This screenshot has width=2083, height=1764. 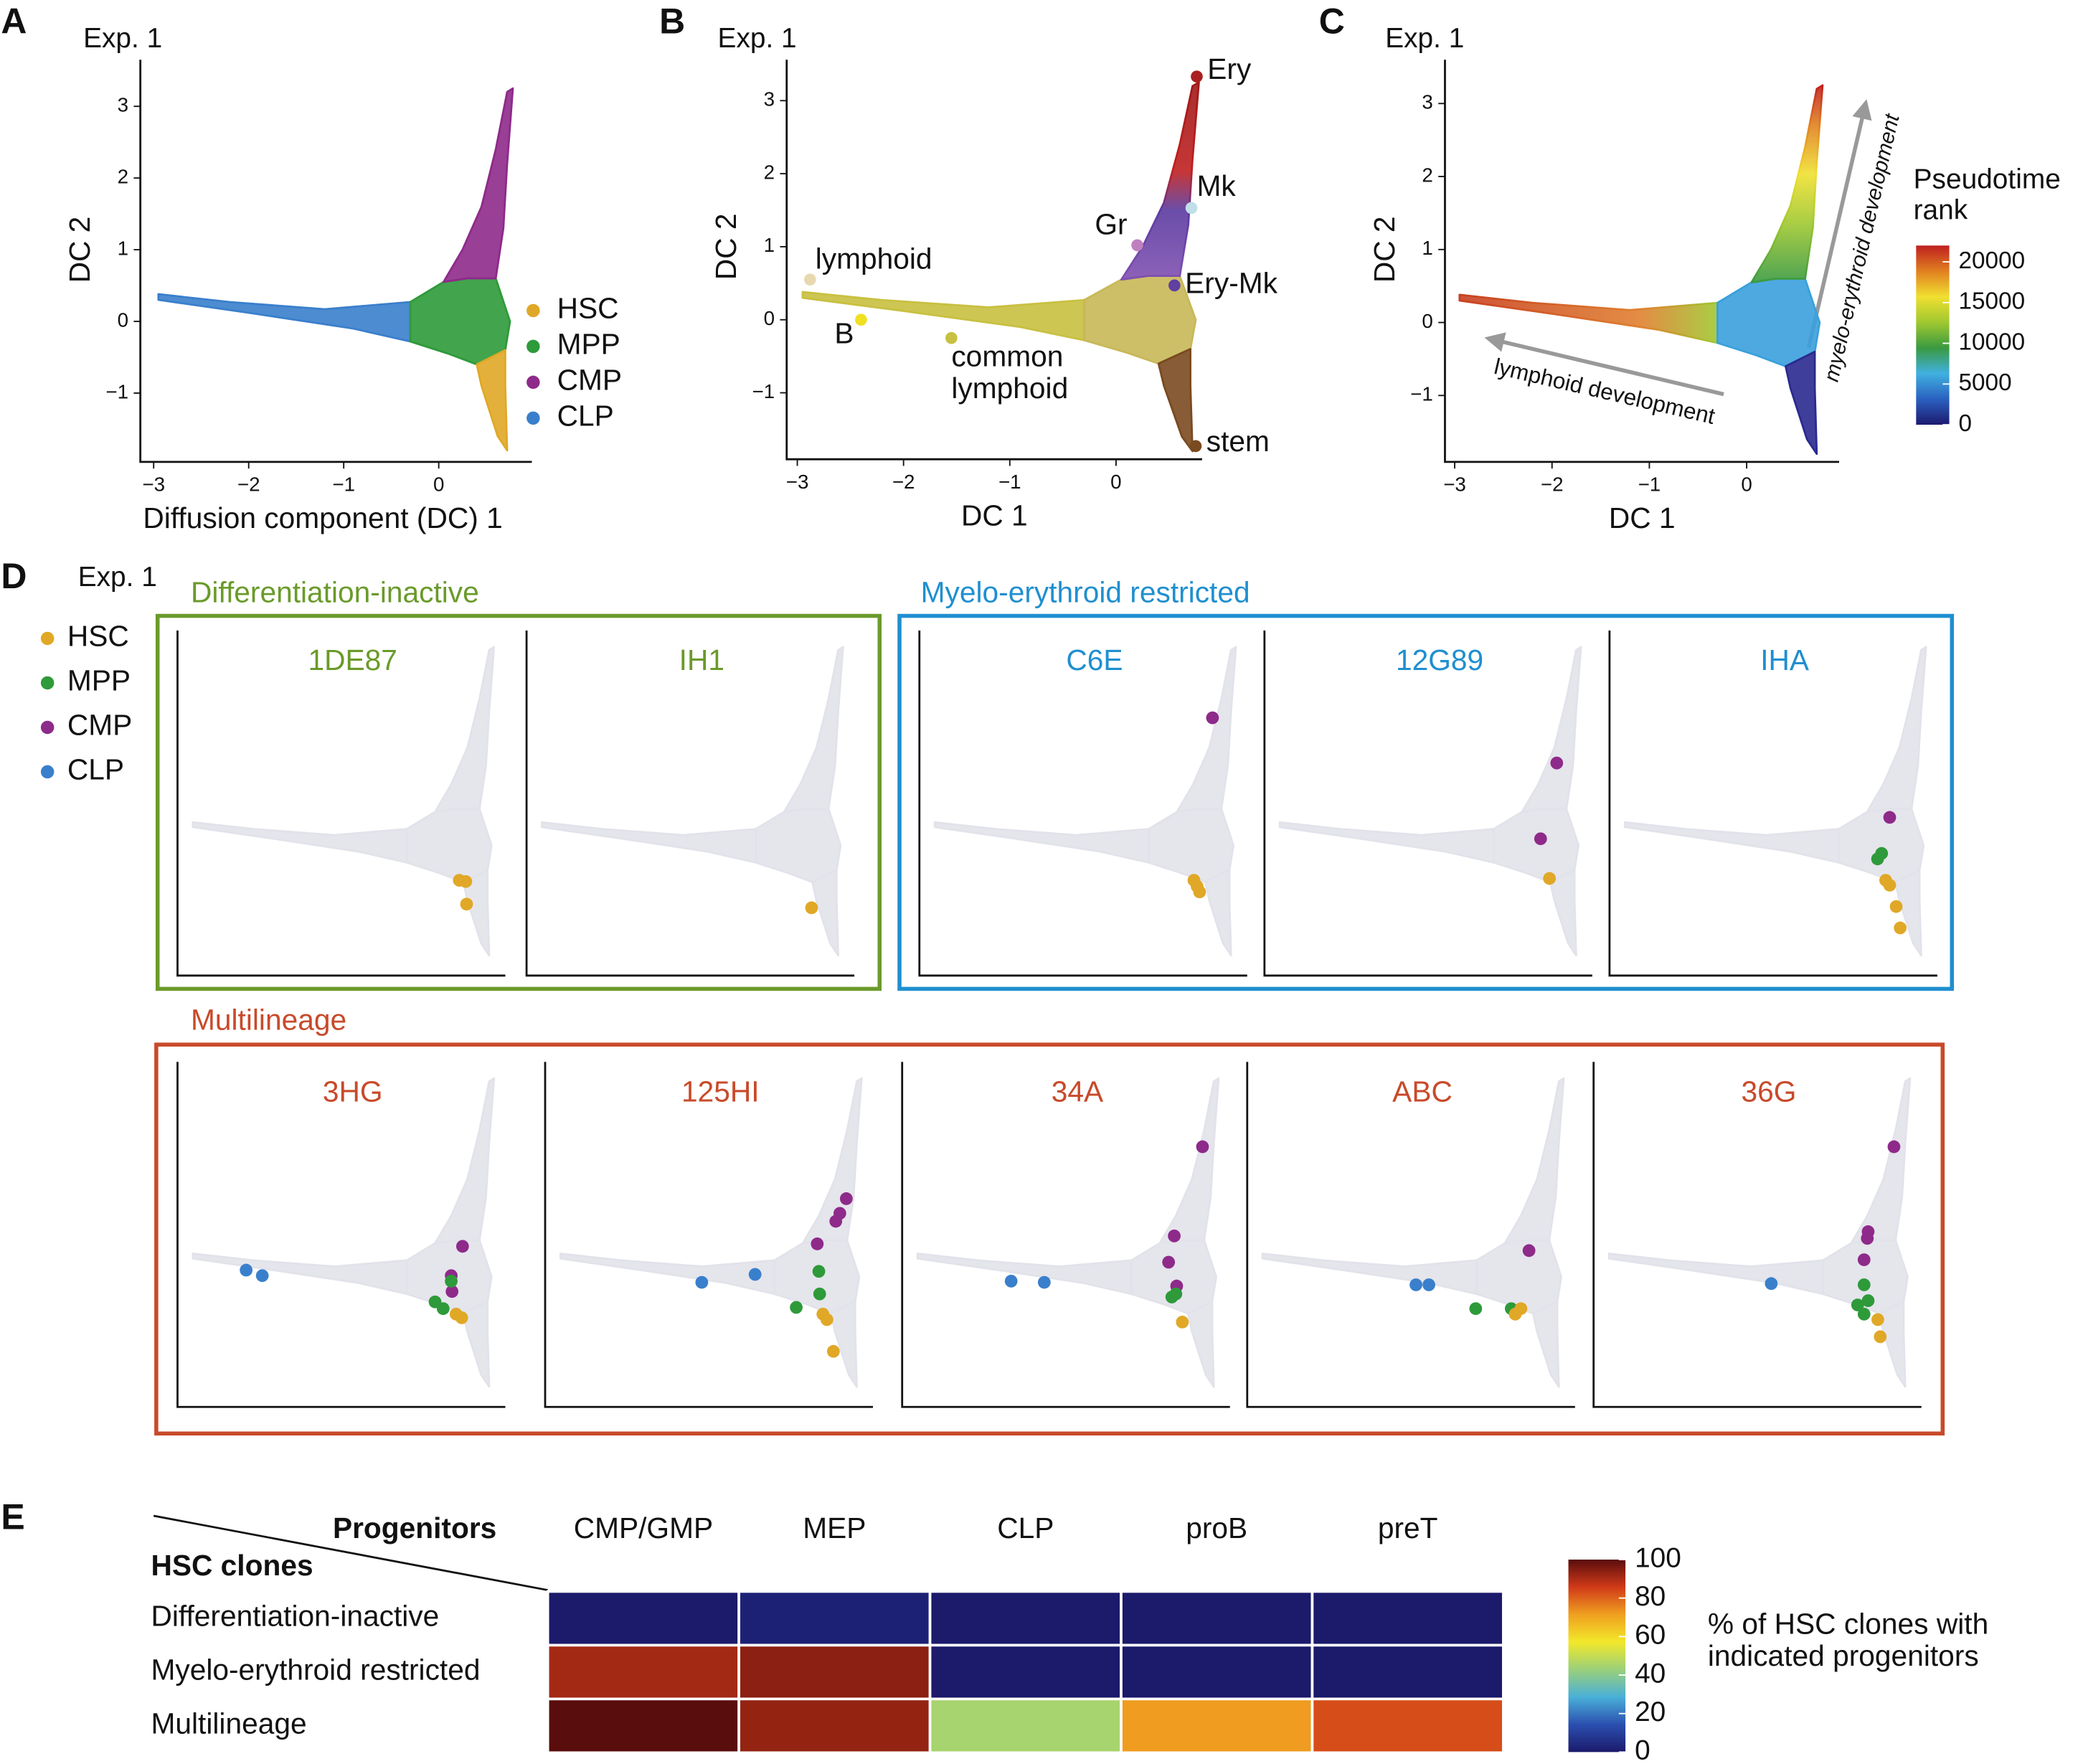 I want to click on legend-label: MPP, so click(x=588, y=344).